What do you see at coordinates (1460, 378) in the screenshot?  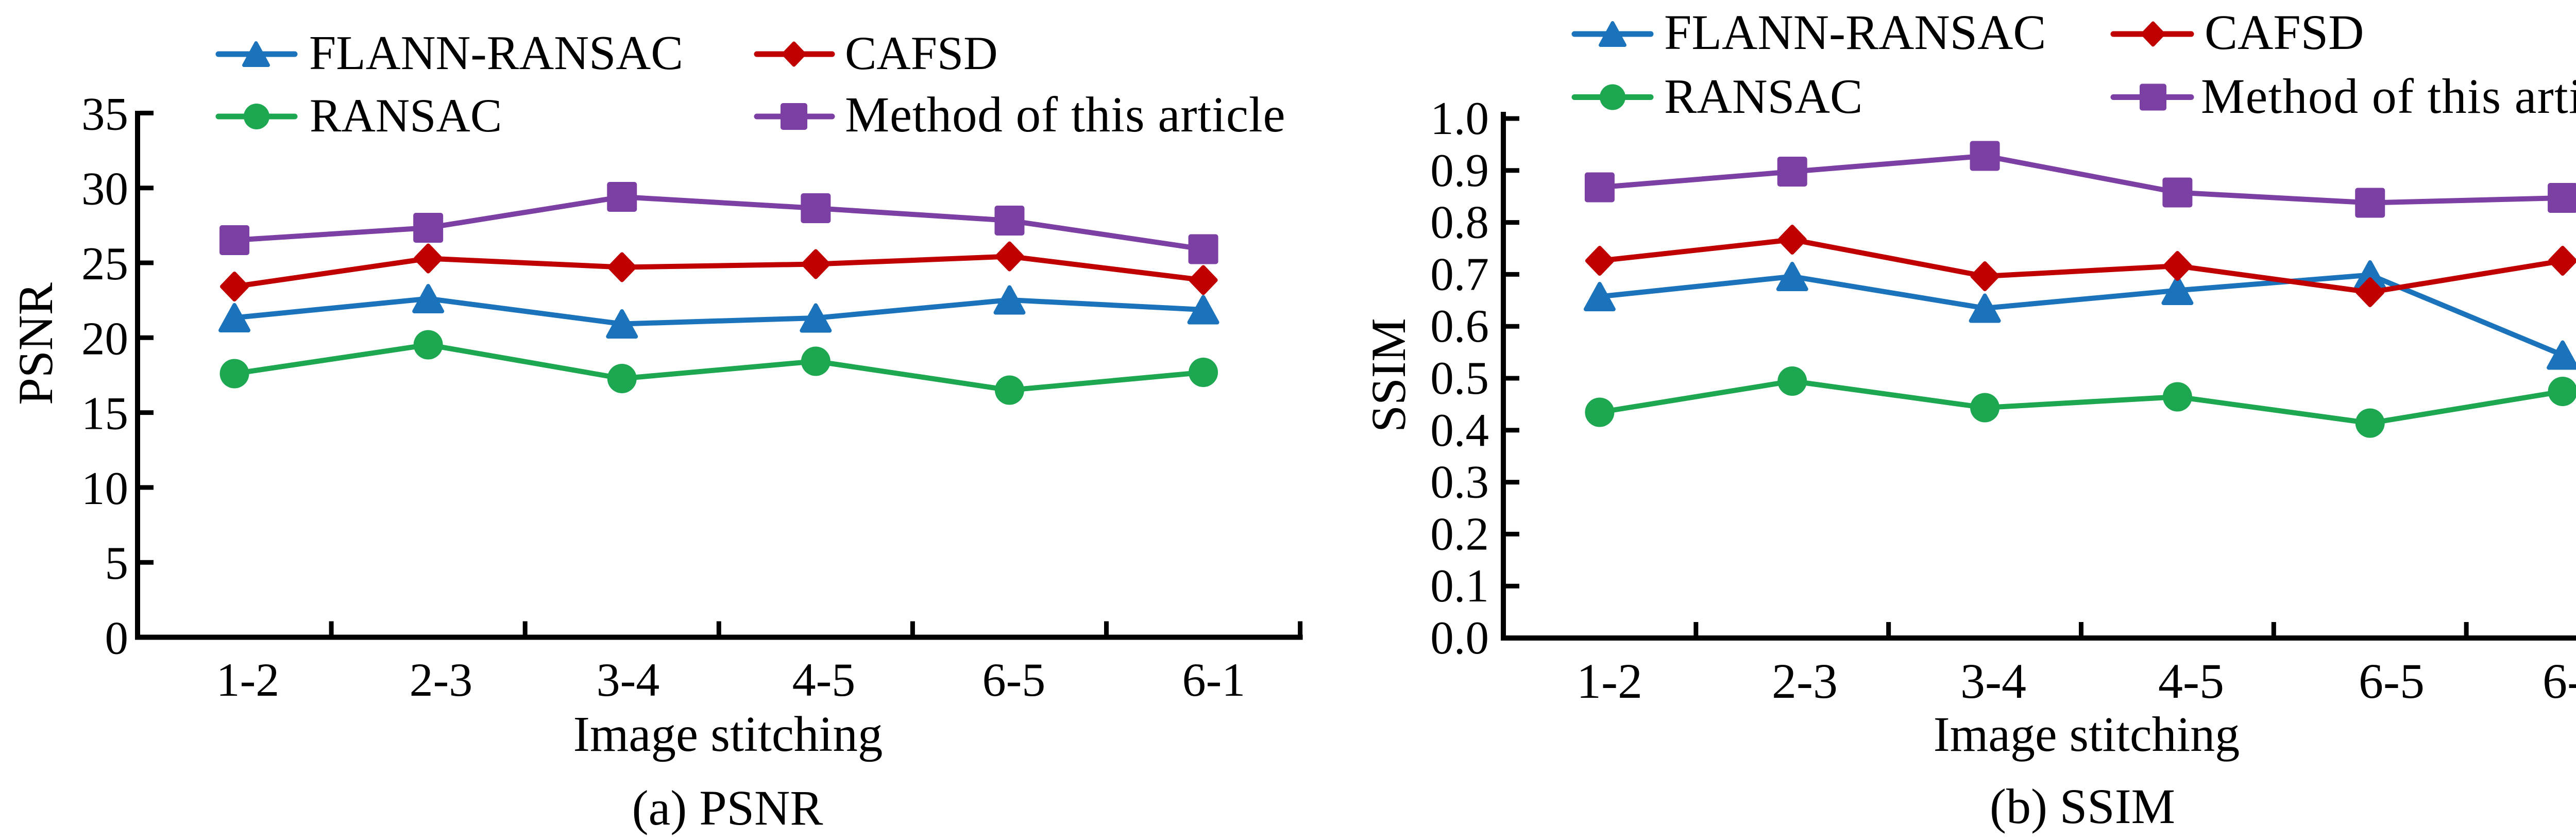 I see `svg-text: 0.5` at bounding box center [1460, 378].